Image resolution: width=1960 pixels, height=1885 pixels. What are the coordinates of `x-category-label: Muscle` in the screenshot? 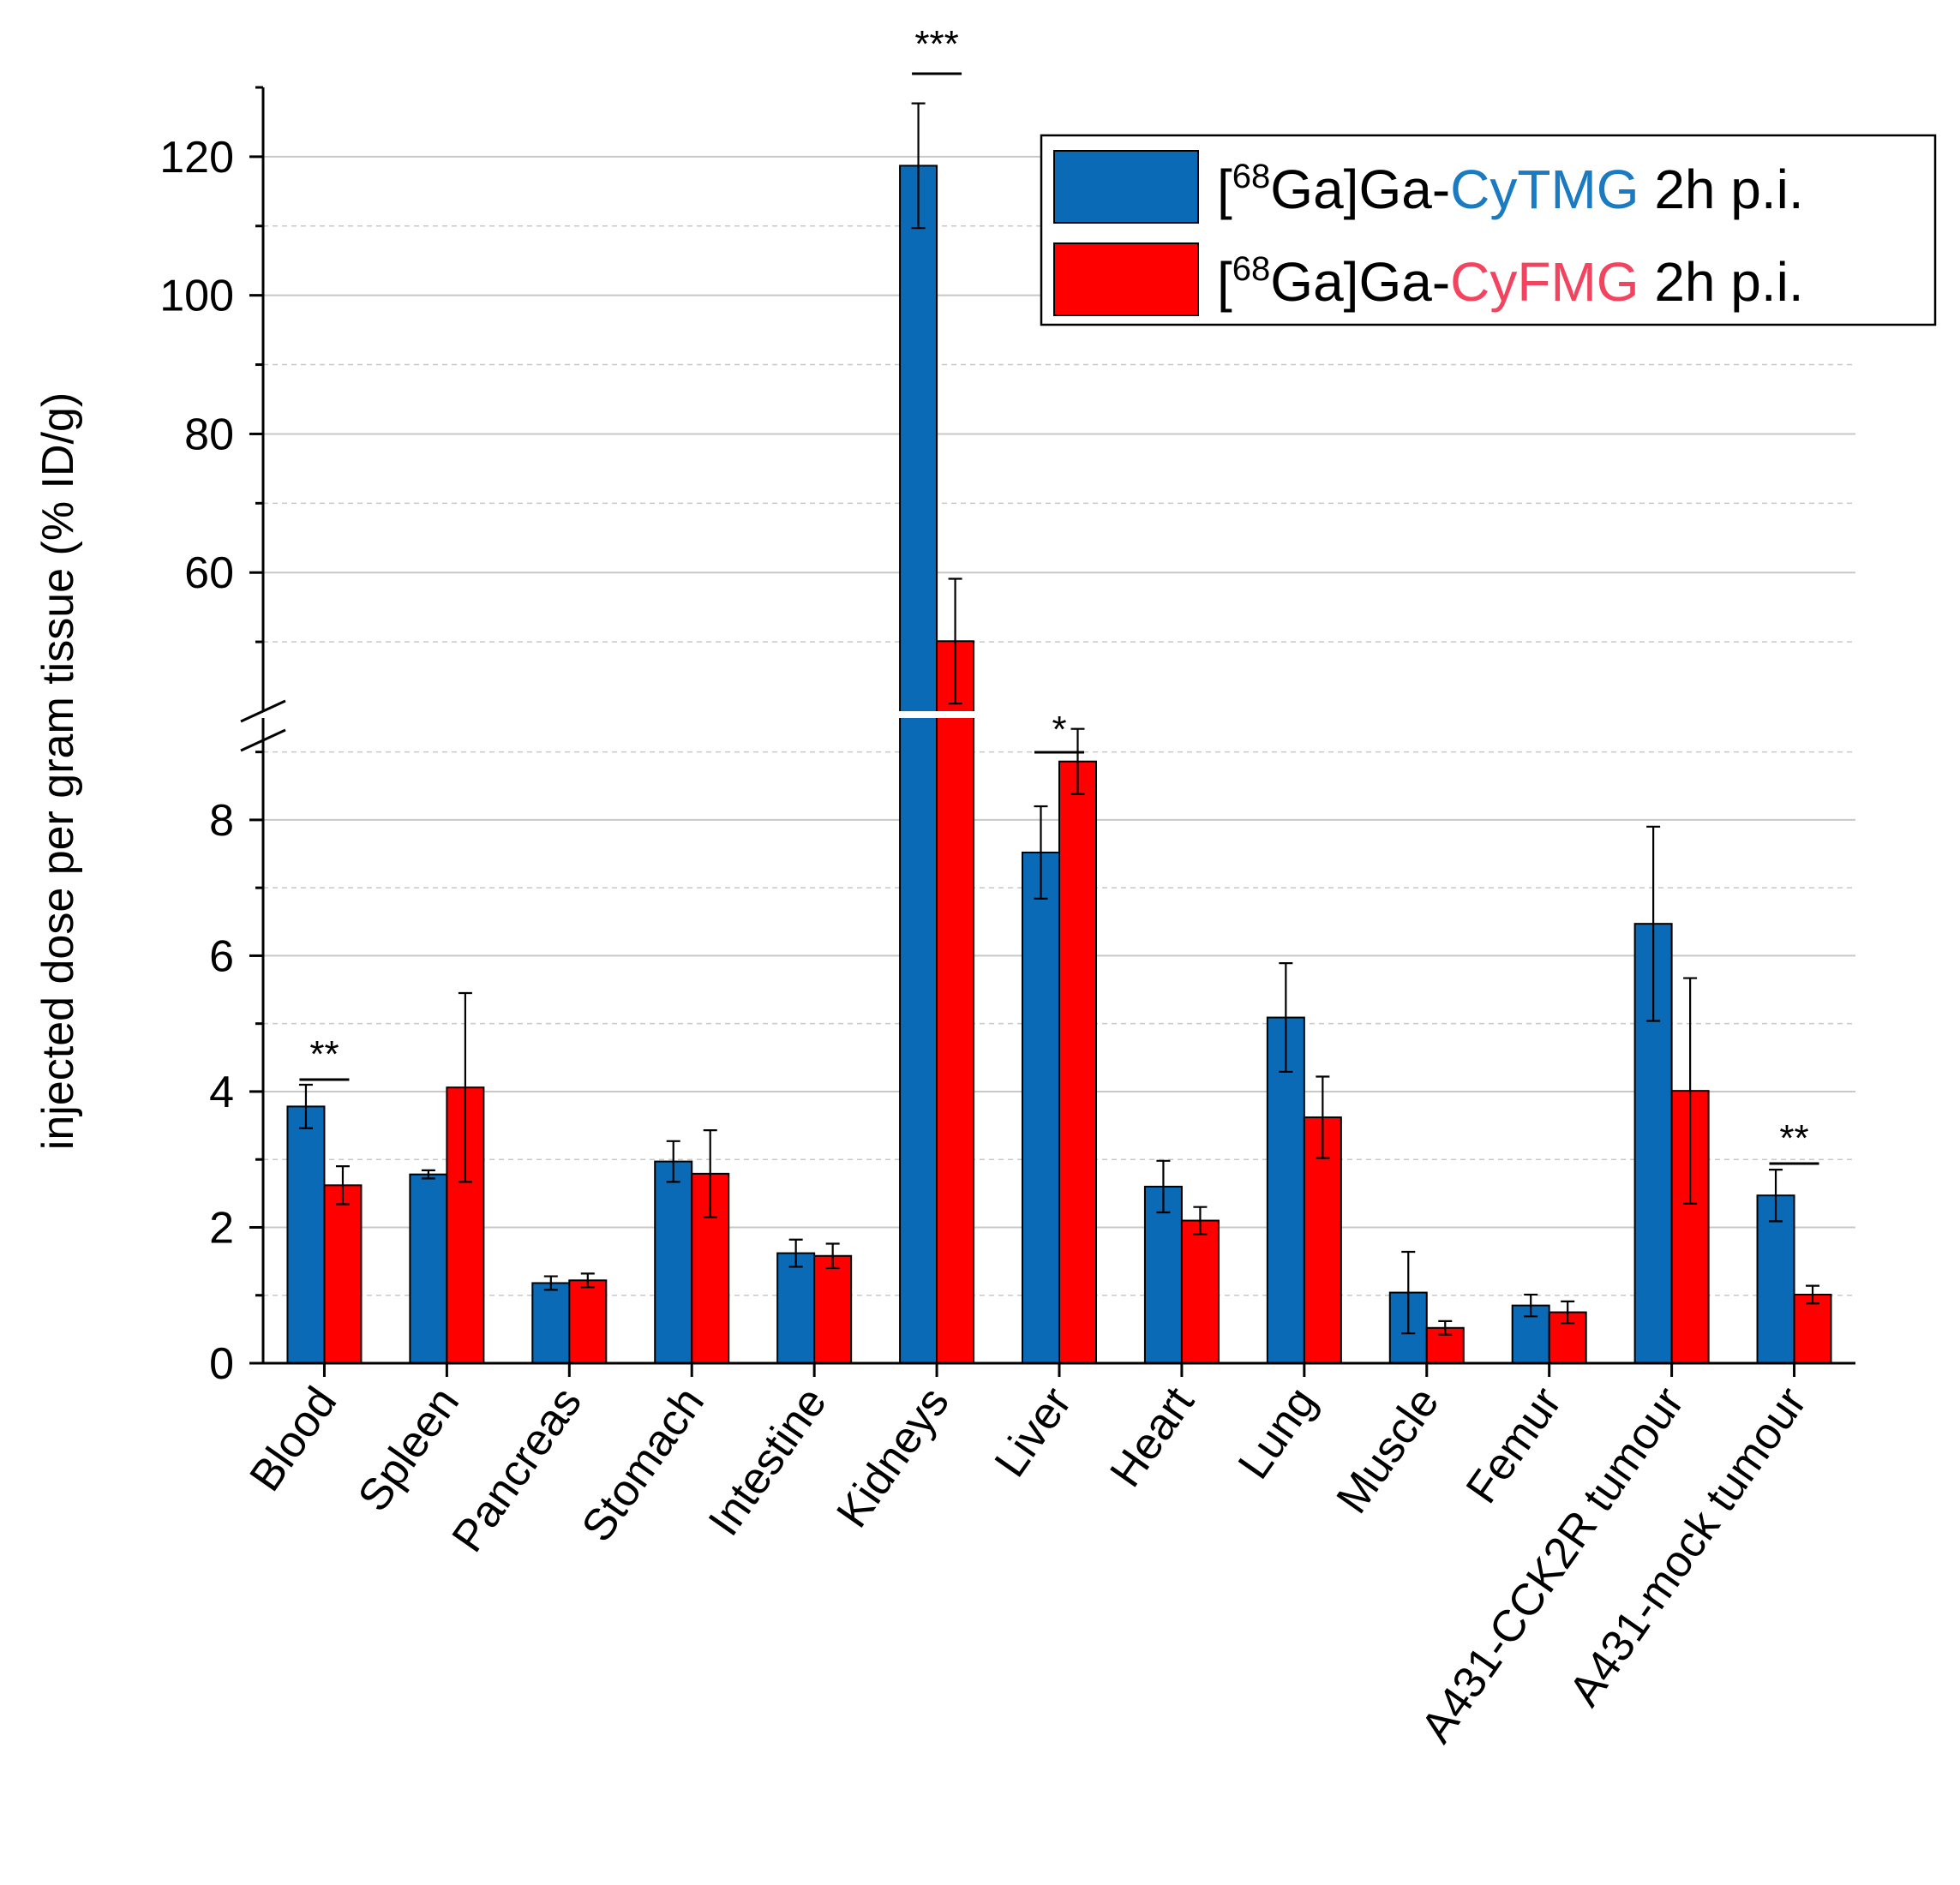 It's located at (1388, 1451).